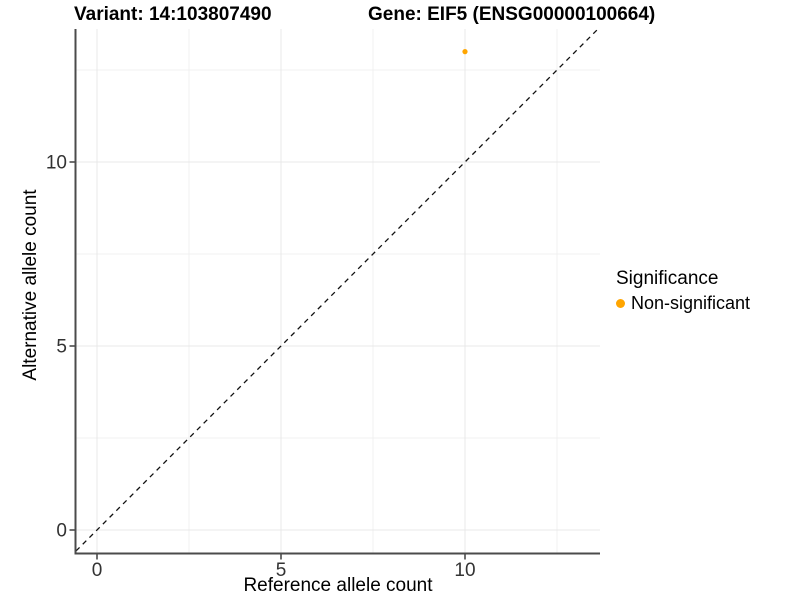 Image resolution: width=800 pixels, height=600 pixels. Describe the element at coordinates (683, 290) in the screenshot. I see `legend: Significance Non-significant` at that location.